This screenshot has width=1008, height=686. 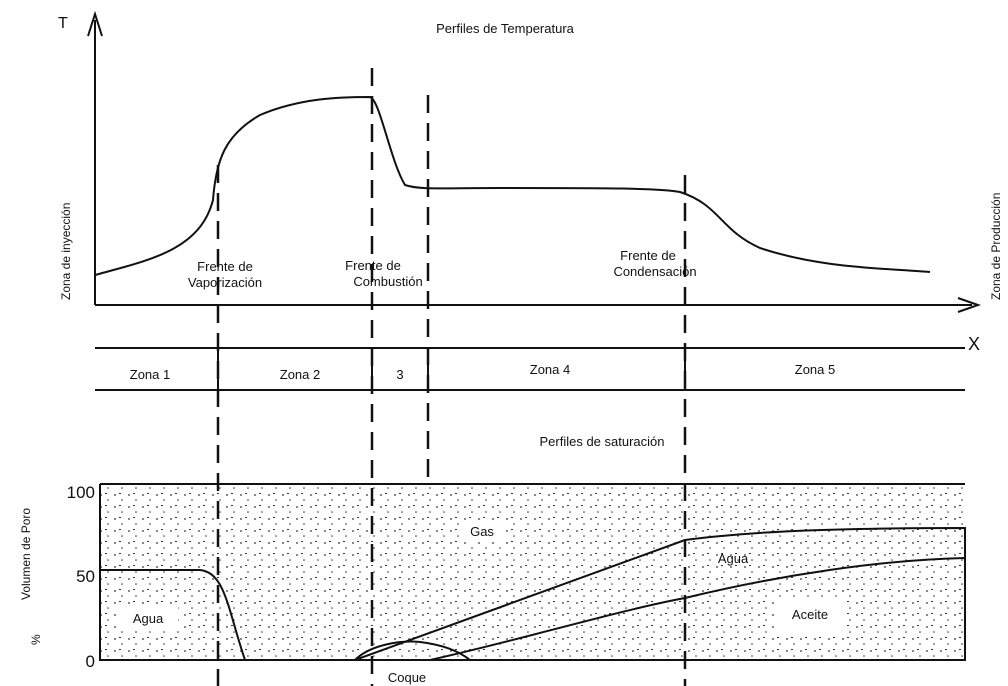 I want to click on zones: Zona 1 Zona 2 3 Zona 4 Zona 5, so click(x=530, y=369).